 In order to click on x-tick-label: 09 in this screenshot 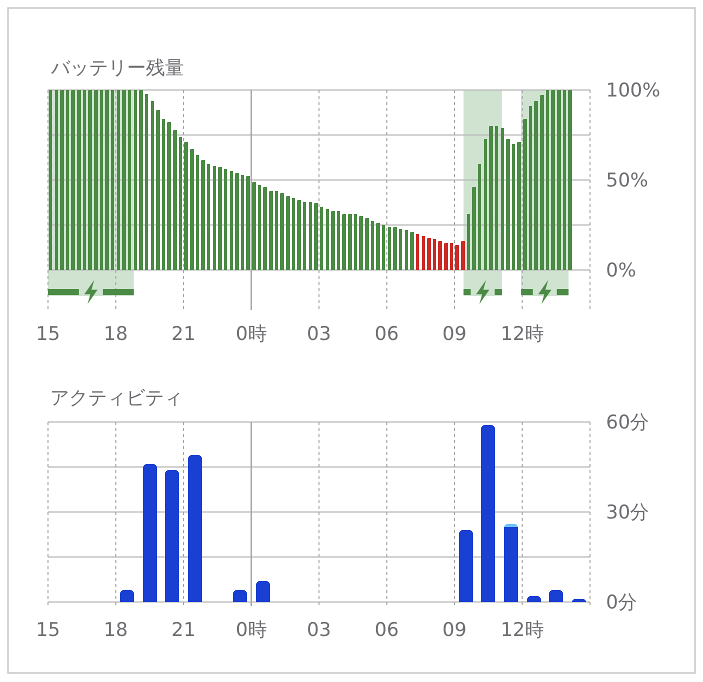, I will do `click(454, 334)`.